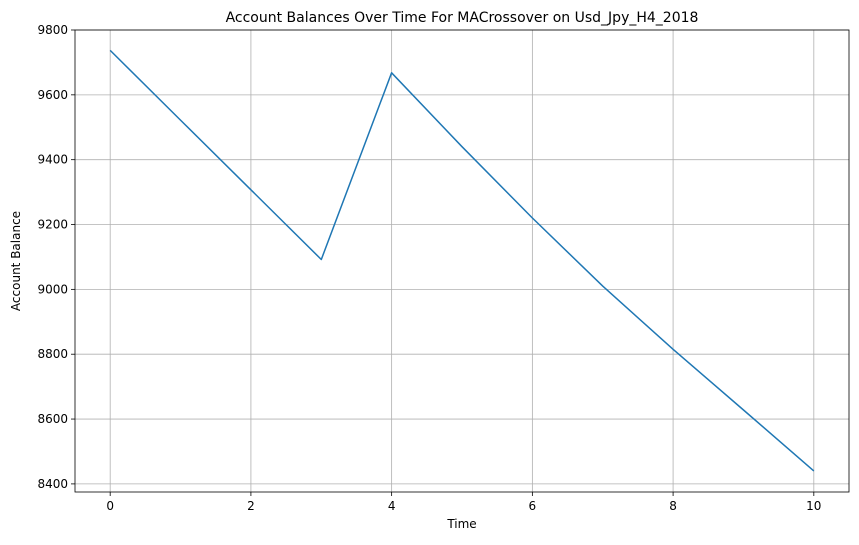 This screenshot has width=859, height=545. I want to click on y-tick-label: 8600, so click(52, 419).